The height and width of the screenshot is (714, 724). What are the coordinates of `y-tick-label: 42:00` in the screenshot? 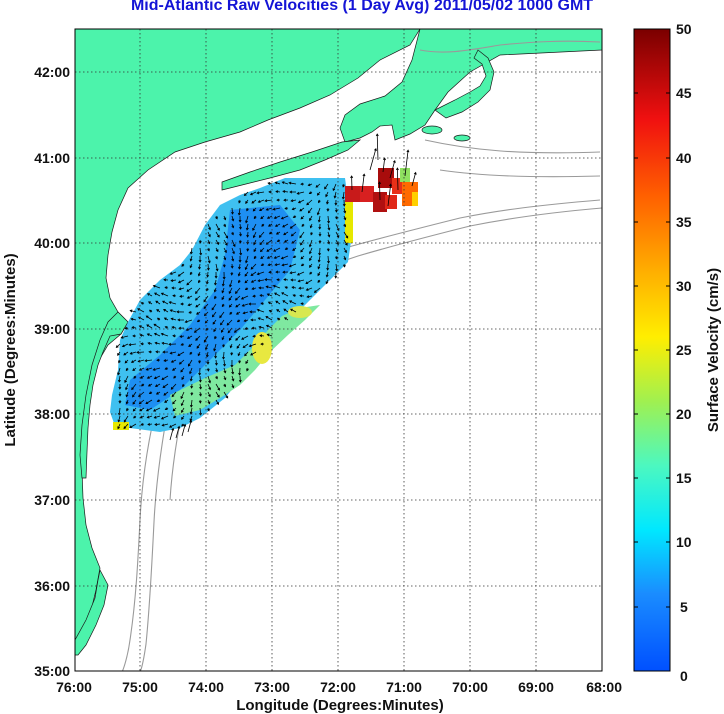 It's located at (52, 72).